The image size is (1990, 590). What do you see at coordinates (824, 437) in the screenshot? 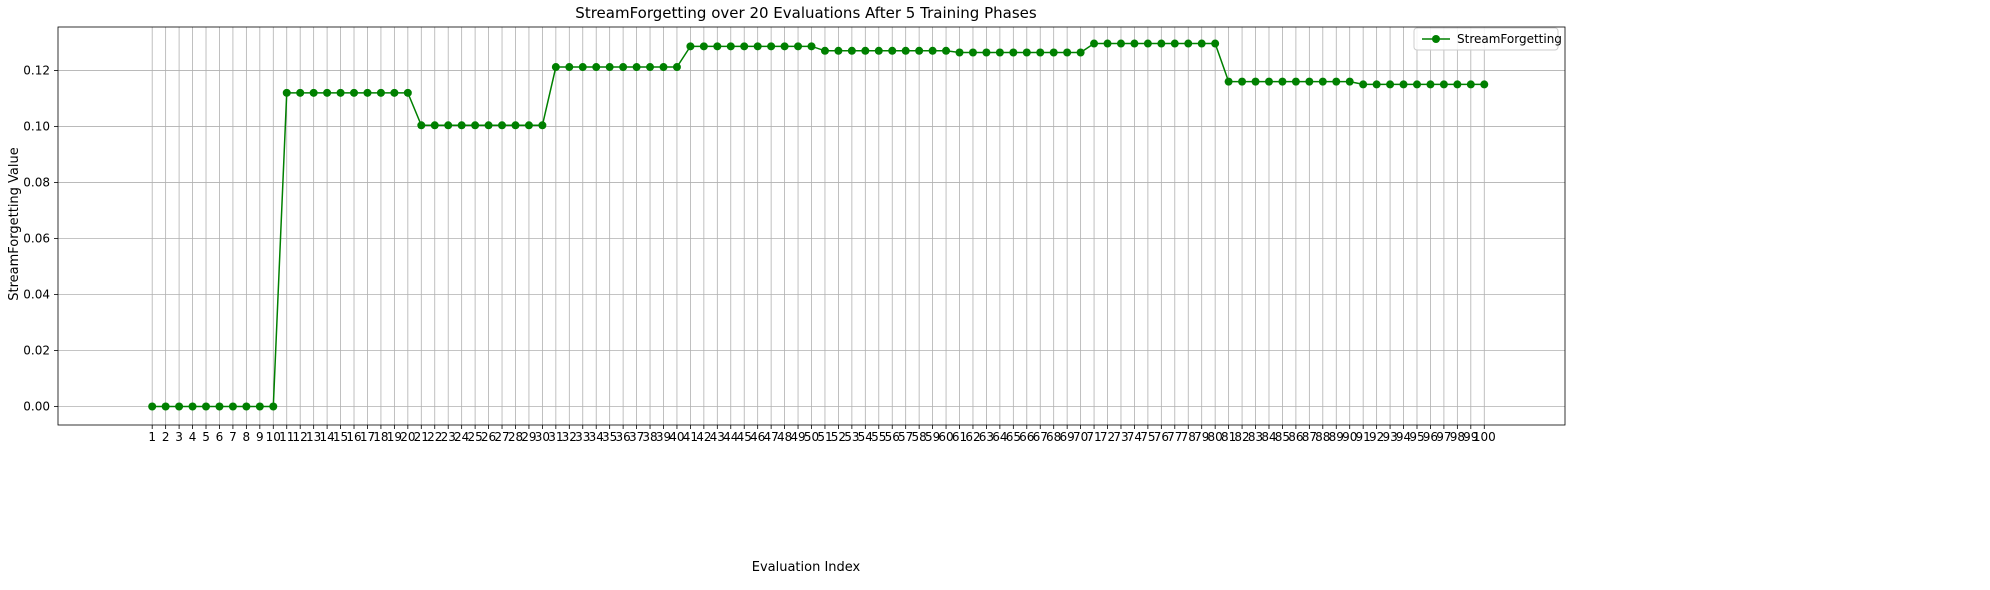
I see `x-tick-label: 51` at bounding box center [824, 437].